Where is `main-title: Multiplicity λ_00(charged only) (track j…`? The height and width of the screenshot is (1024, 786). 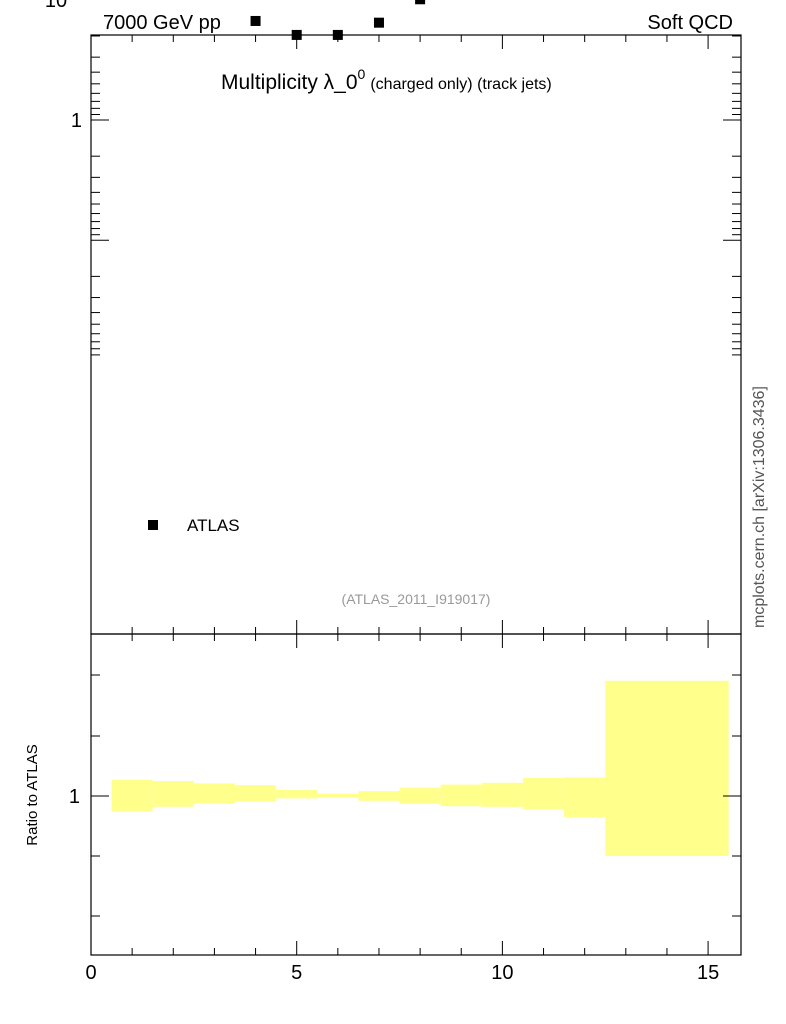
main-title: Multiplicity λ_00(charged only) (track j… is located at coordinates (386, 80).